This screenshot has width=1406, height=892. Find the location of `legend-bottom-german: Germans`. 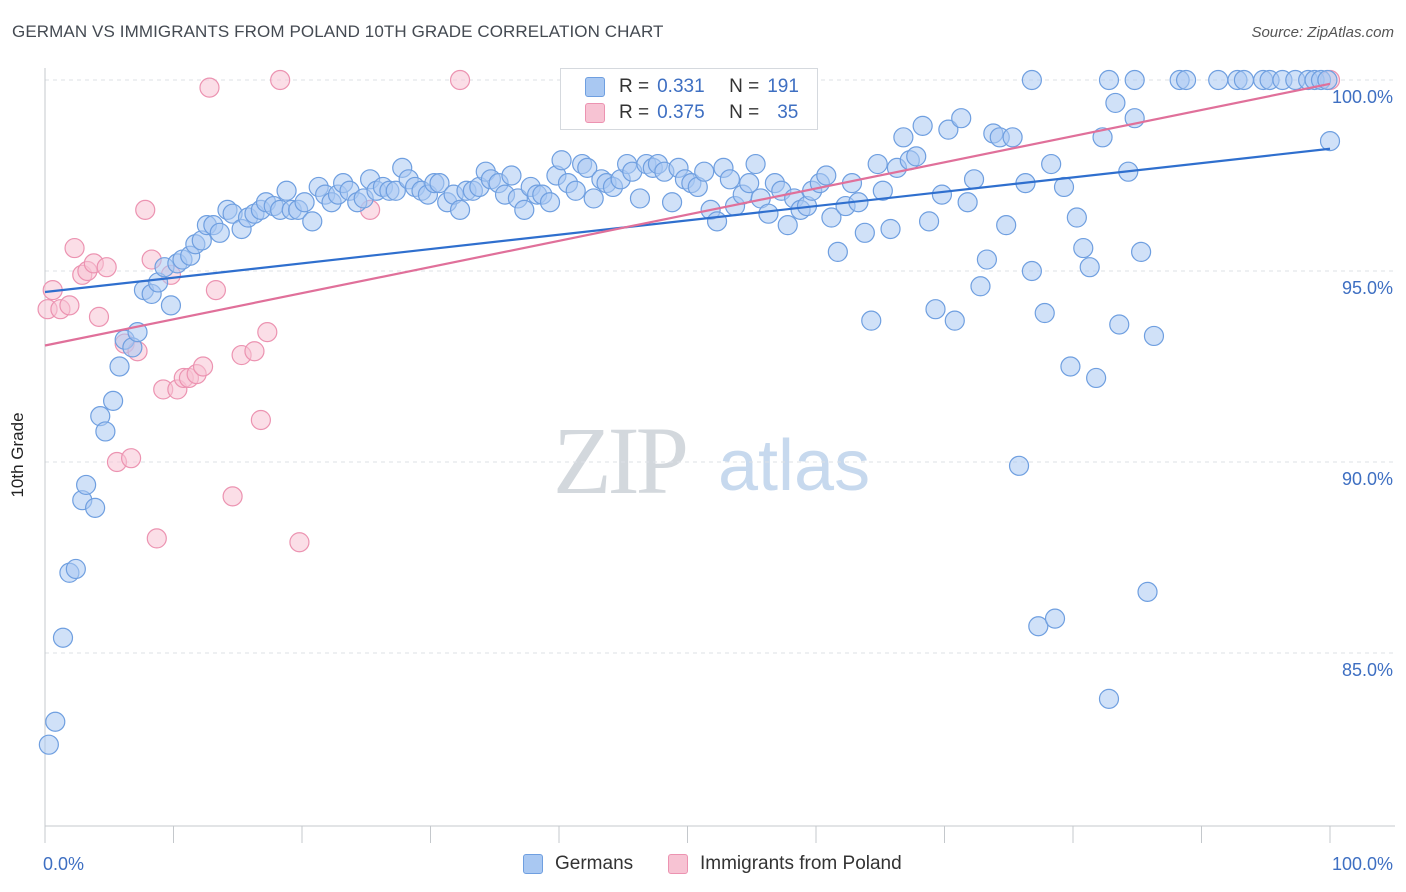

legend-bottom-german: Germans is located at coordinates (578, 864).